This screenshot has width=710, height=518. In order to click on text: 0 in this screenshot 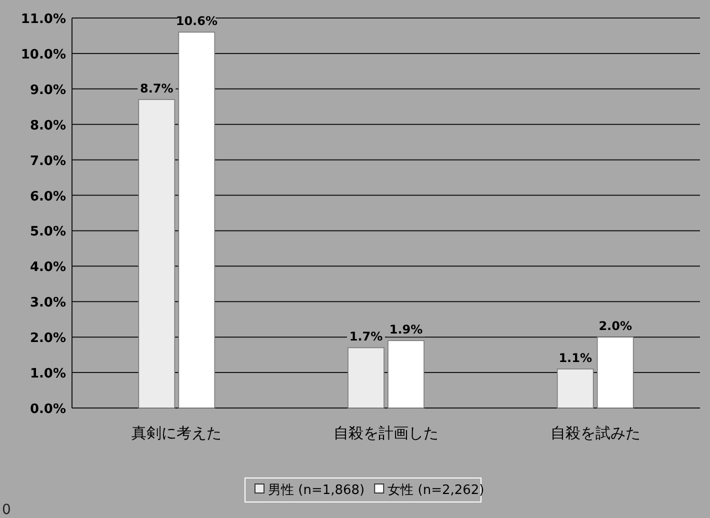, I will do `click(6, 510)`.